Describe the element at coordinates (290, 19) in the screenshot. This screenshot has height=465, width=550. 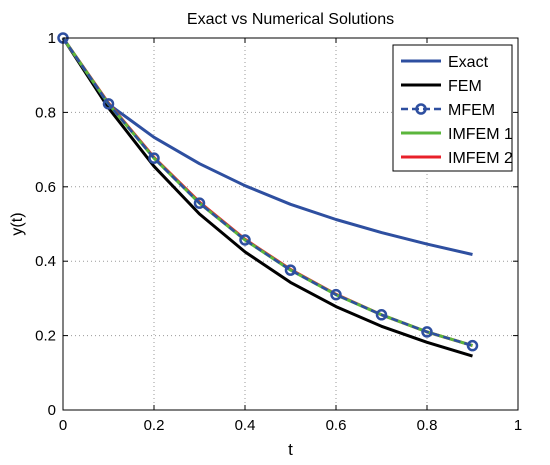
I see `chart-title: Exact vs Numerical Solutions` at that location.